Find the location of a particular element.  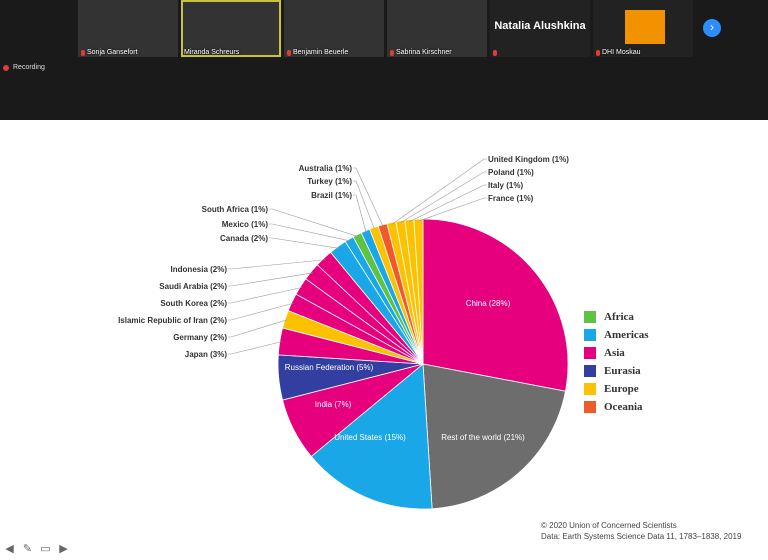

legend-label: Europe is located at coordinates (621, 389).